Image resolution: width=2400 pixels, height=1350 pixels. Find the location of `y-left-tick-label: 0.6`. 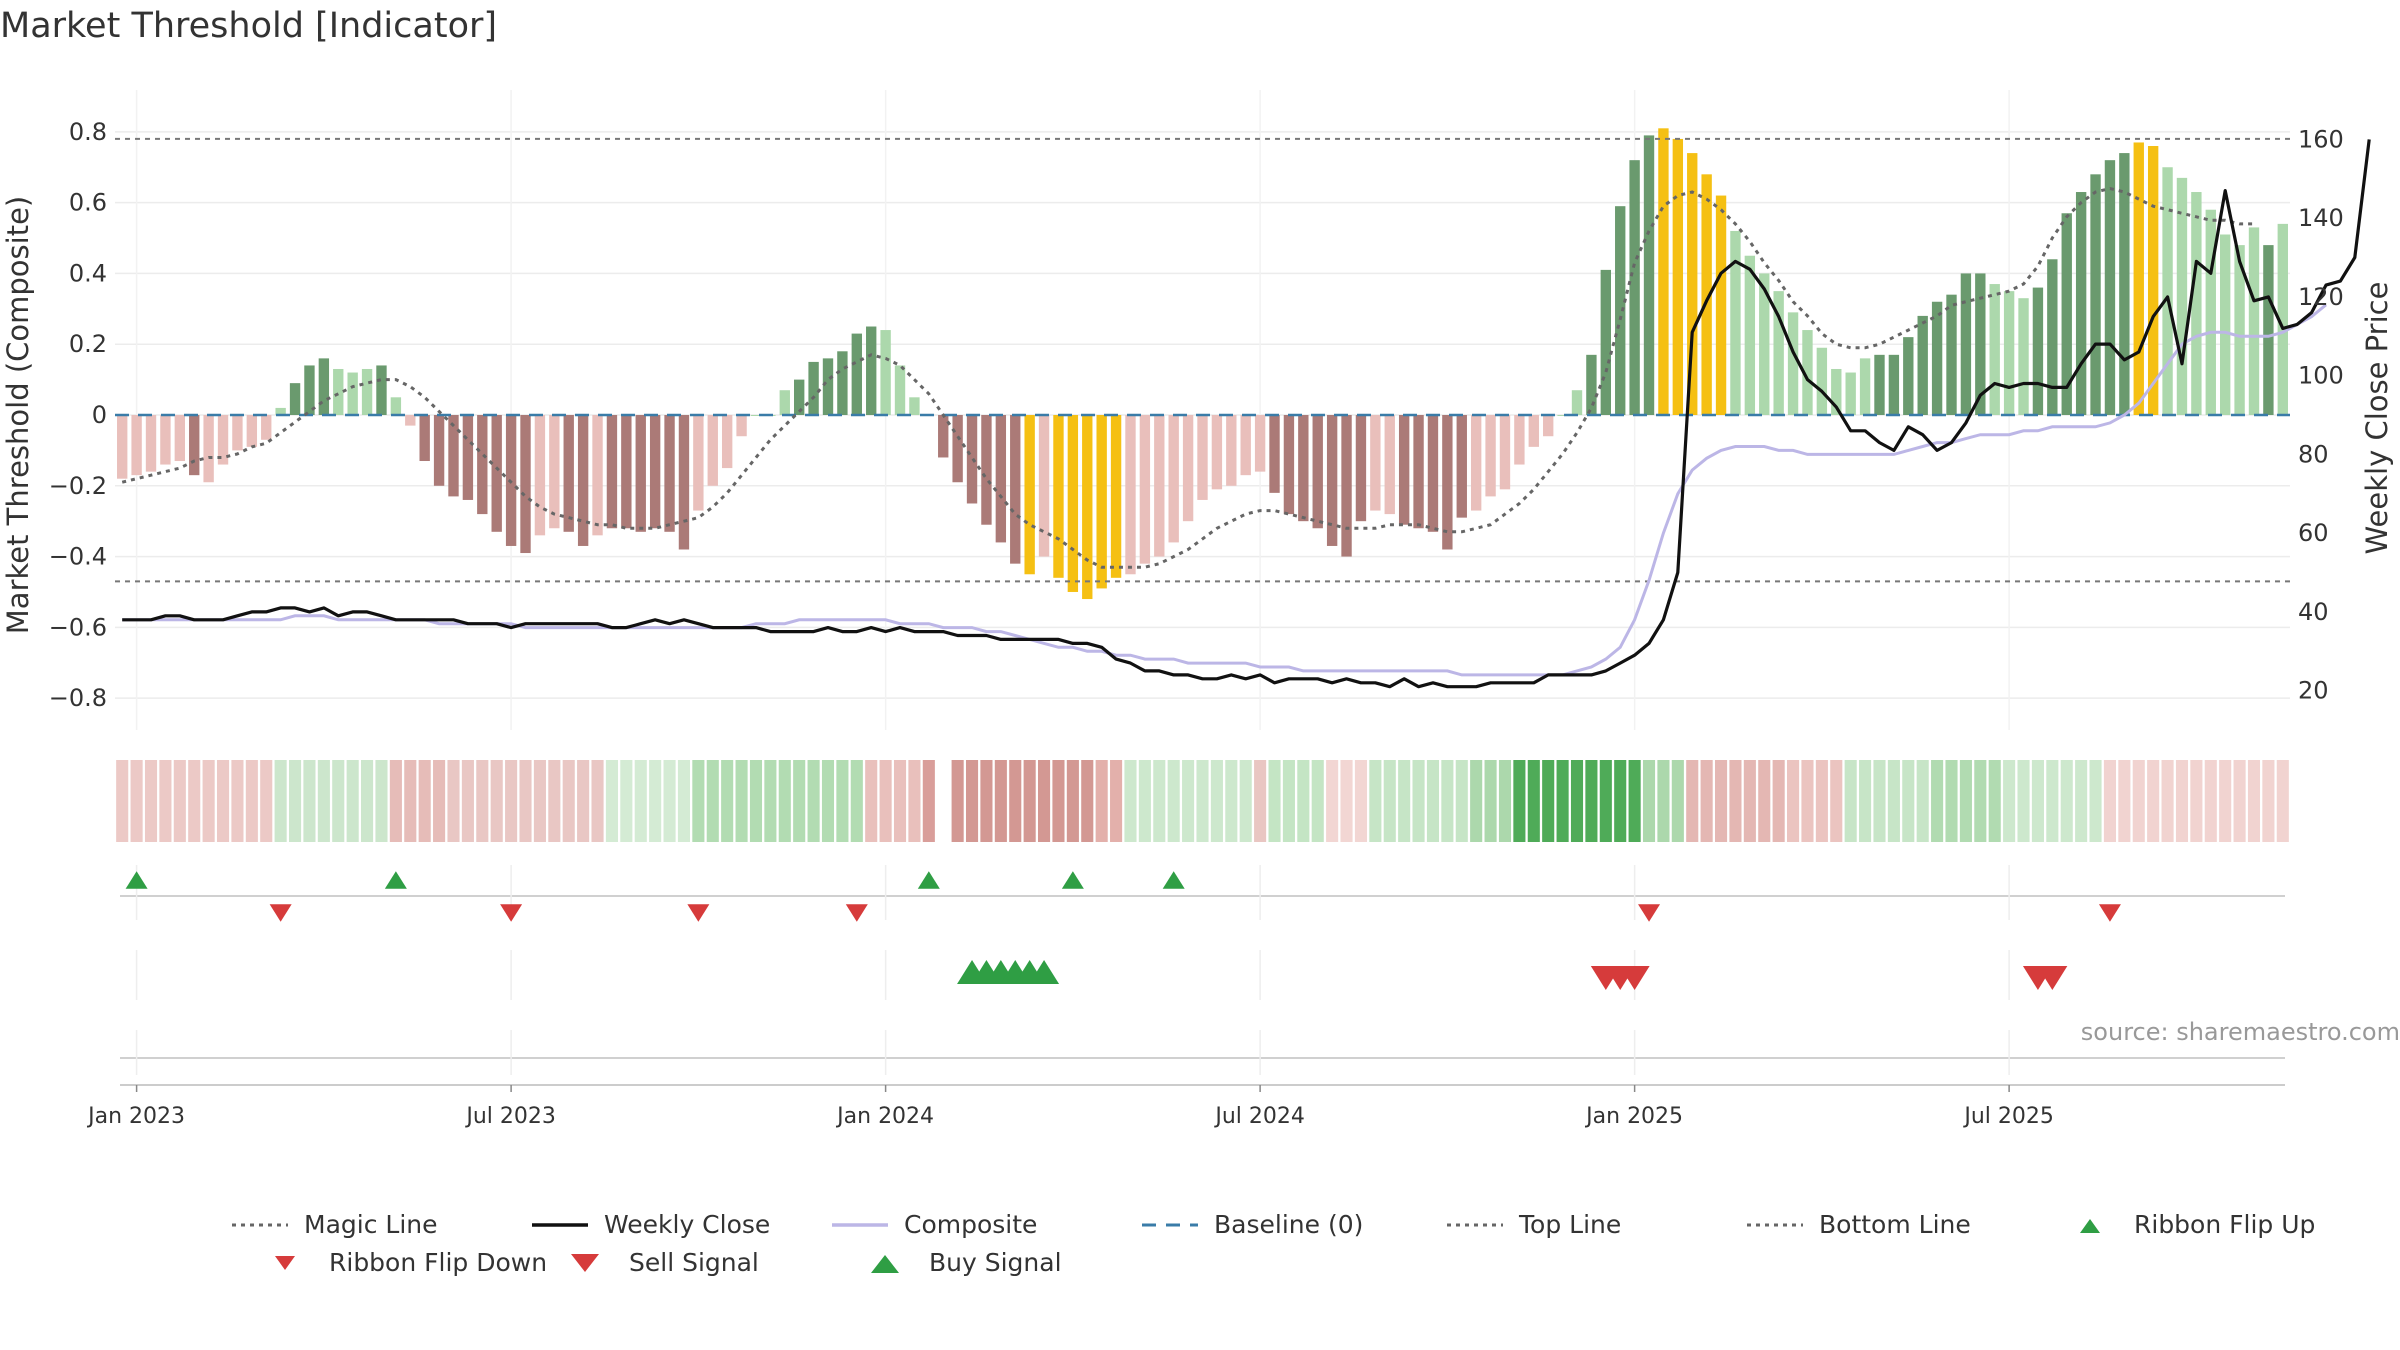

y-left-tick-label: 0.6 is located at coordinates (88, 203).